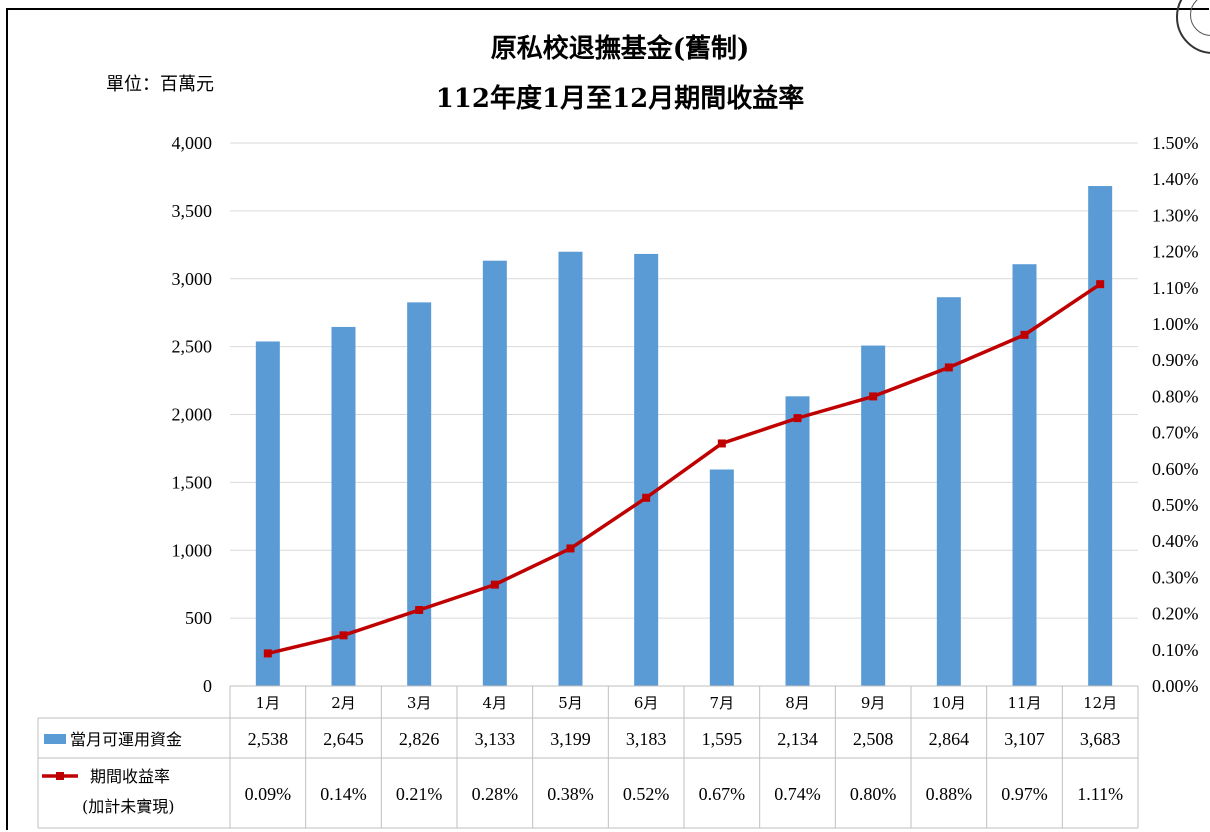 The image size is (1210, 832). What do you see at coordinates (1175, 686) in the screenshot?
I see `y-right-tick-label: 0.00%` at bounding box center [1175, 686].